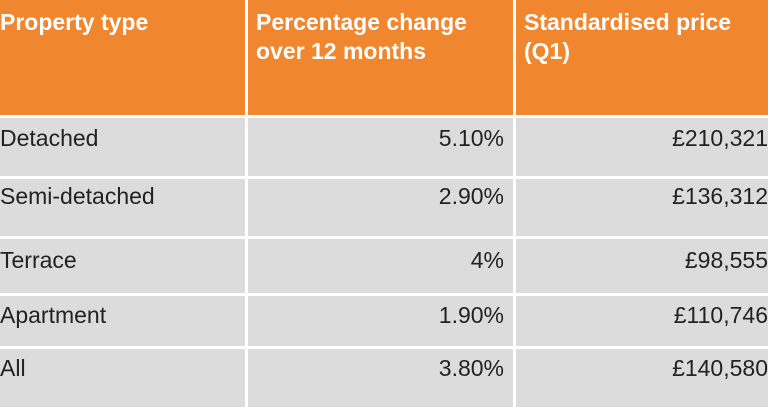 This screenshot has height=407, width=768. Describe the element at coordinates (642, 147) in the screenshot. I see `cell-standardised-price: £210,321` at that location.